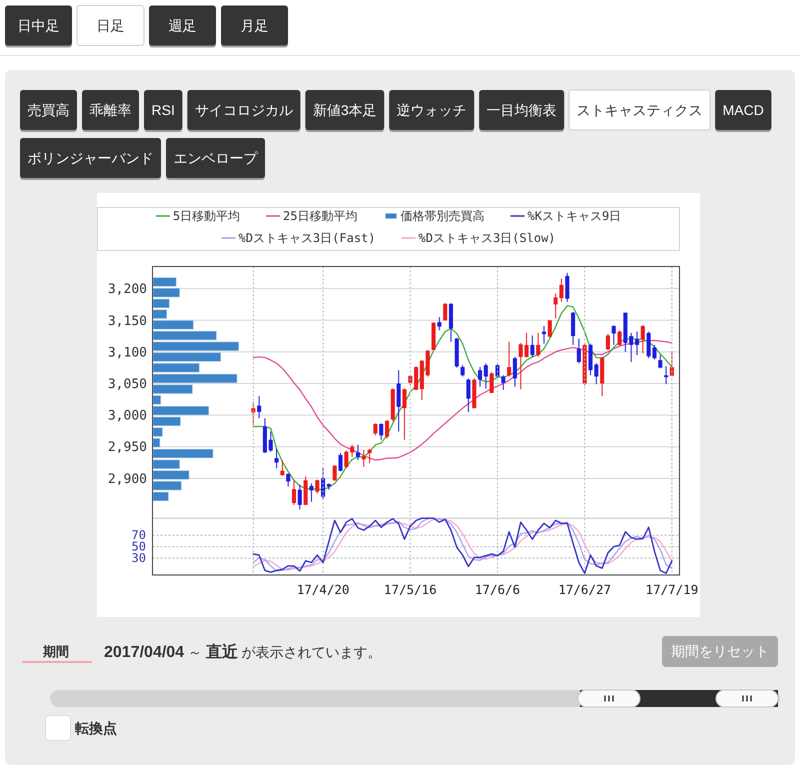 The height and width of the screenshot is (773, 800). What do you see at coordinates (243, 110) in the screenshot?
I see `text: サイコロジカル` at bounding box center [243, 110].